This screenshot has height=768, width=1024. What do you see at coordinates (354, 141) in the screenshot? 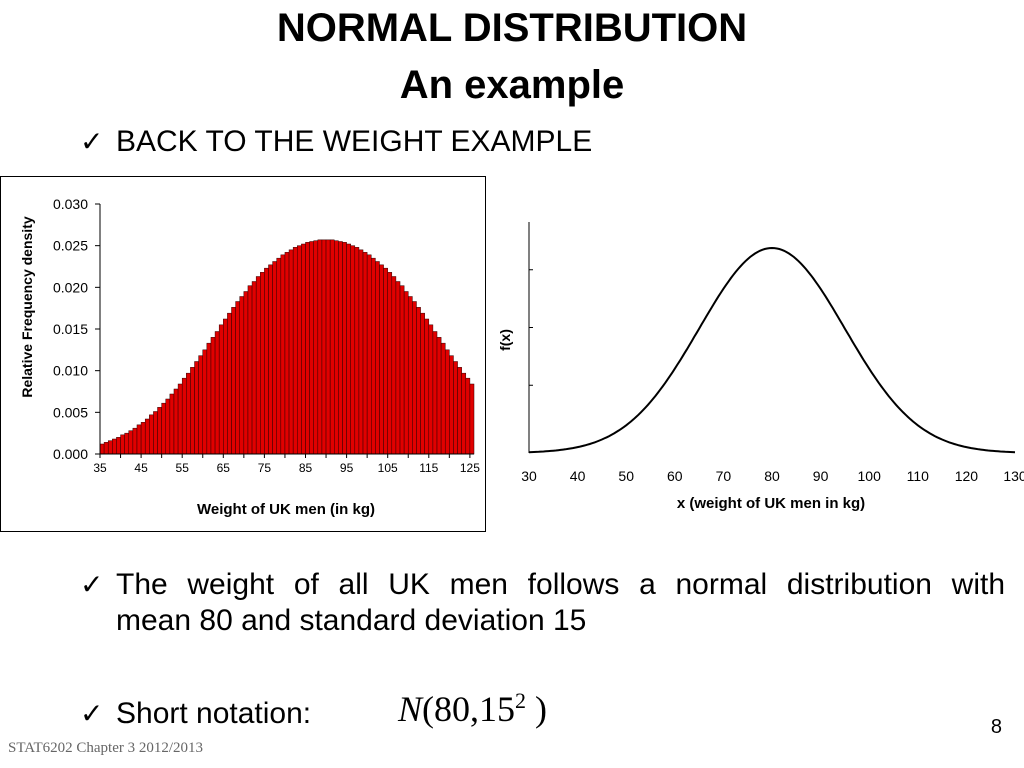
I see `bullet-text: BACK TO THE WEIGHT EXAMPLE` at bounding box center [354, 141].